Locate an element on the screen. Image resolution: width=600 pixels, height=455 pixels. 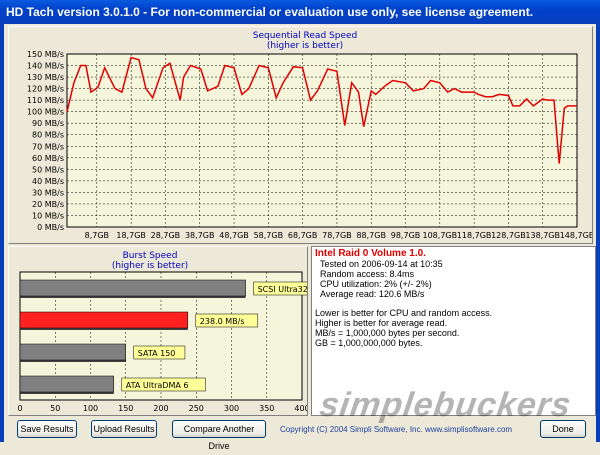
read-x-tick-label: 48,7GB is located at coordinates (234, 235).